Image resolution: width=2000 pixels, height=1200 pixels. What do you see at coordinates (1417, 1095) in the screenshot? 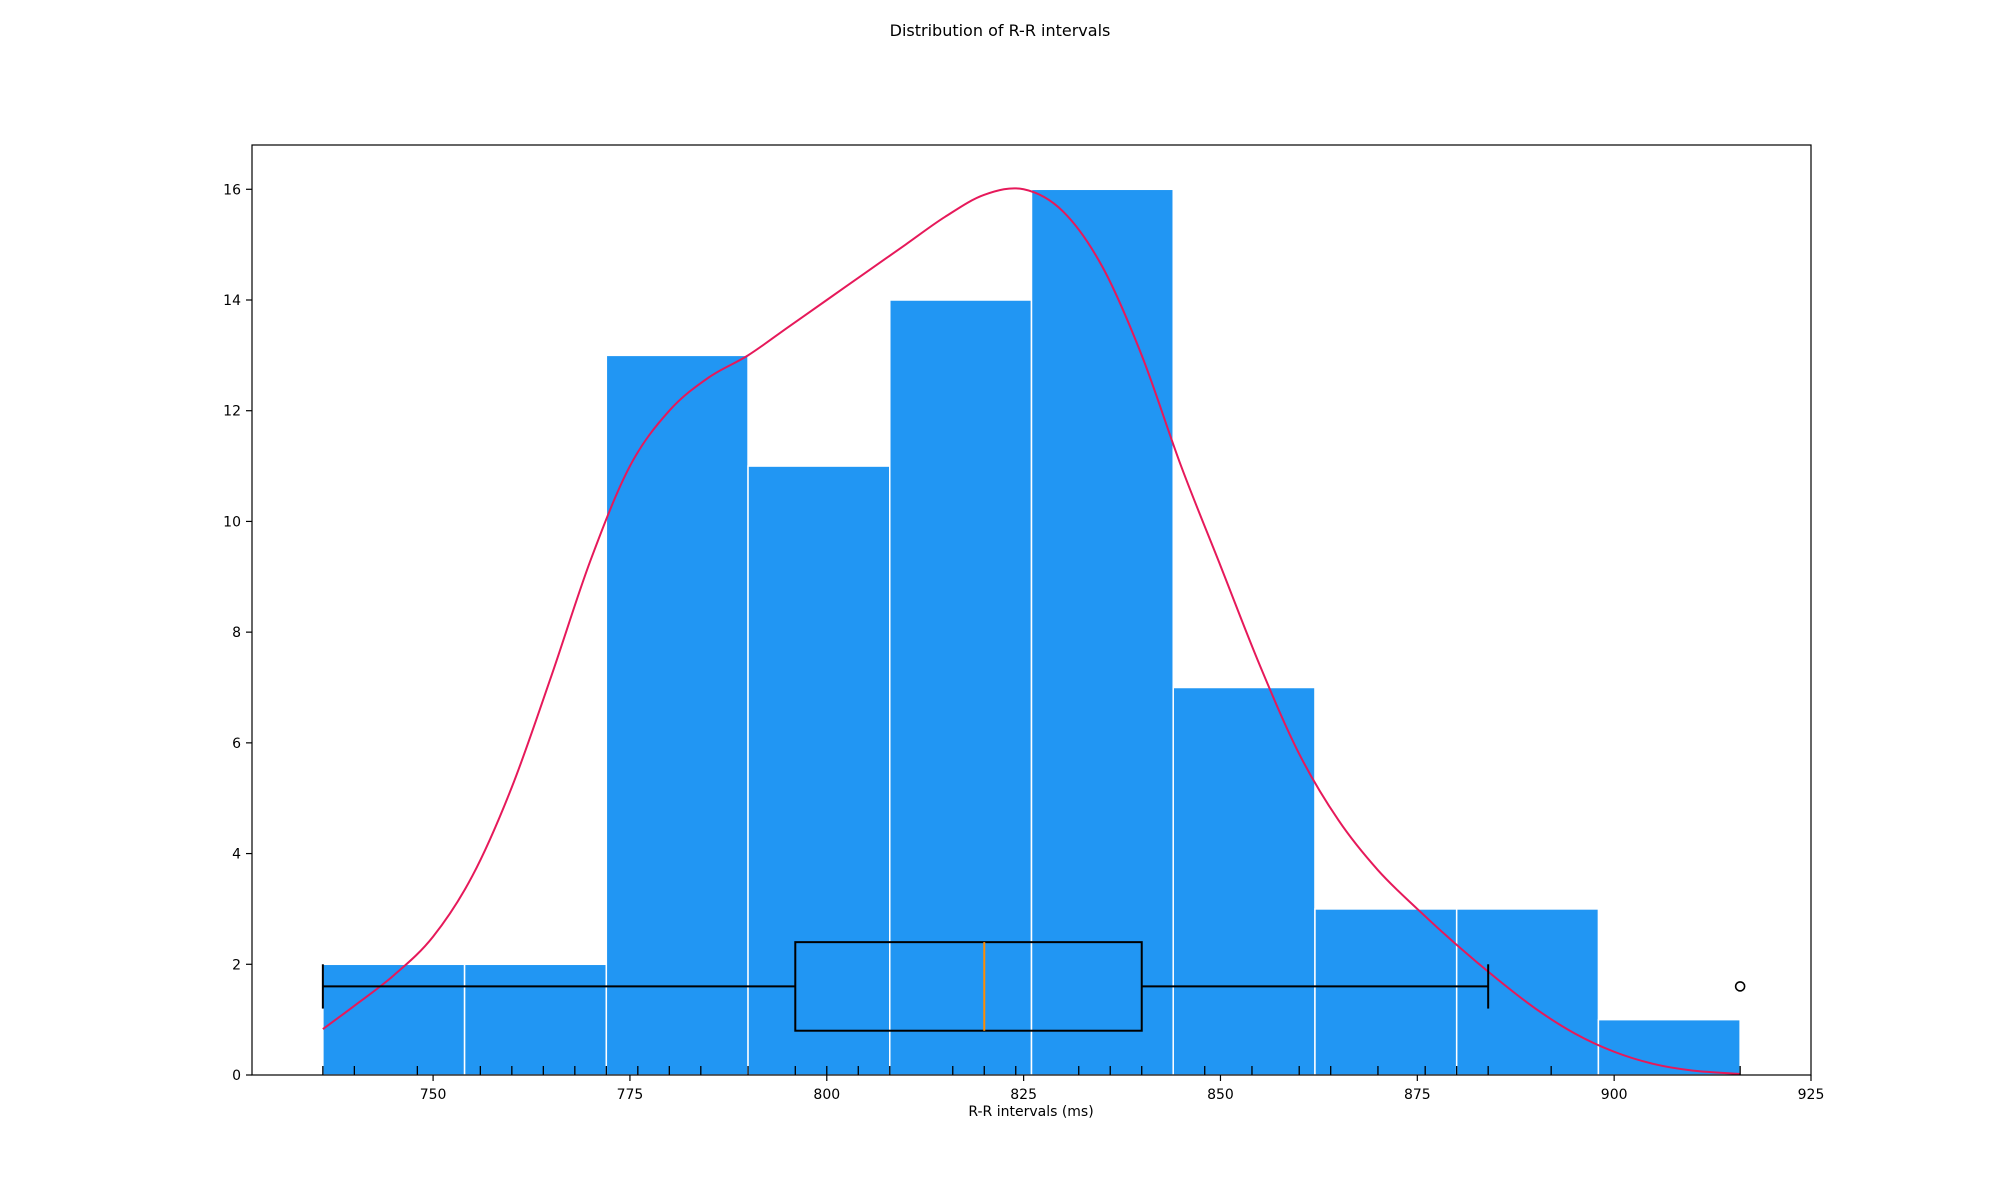
I see `x-tick-label: 875` at bounding box center [1417, 1095].